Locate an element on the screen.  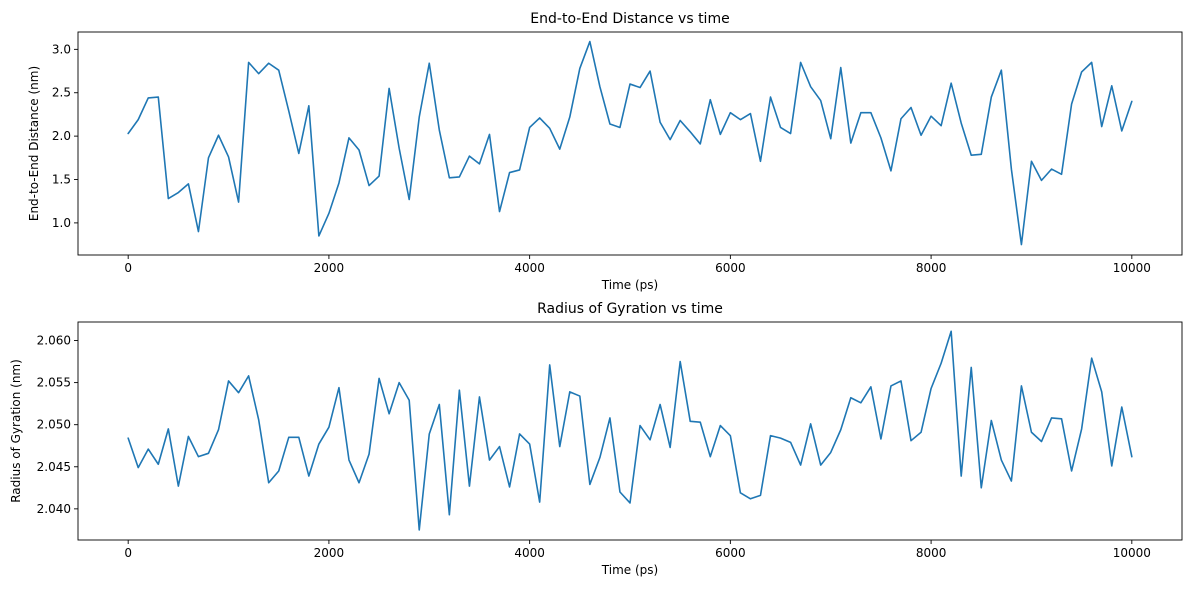
y-tick-label: 2.050 is located at coordinates (54, 425).